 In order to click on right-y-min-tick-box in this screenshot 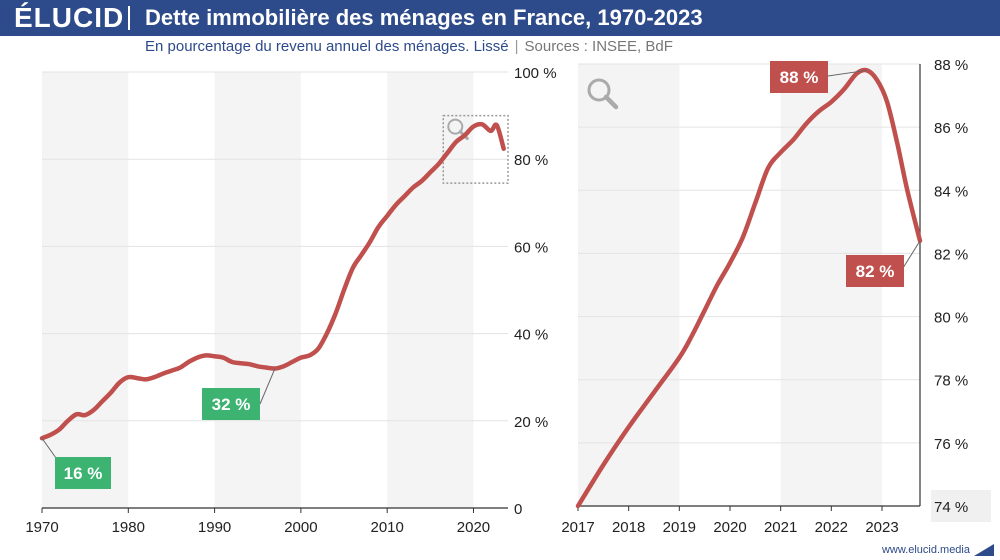, I will do `click(961, 506)`.